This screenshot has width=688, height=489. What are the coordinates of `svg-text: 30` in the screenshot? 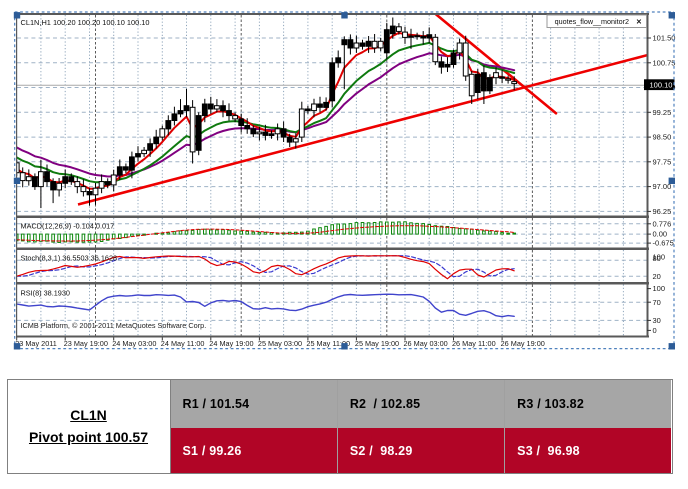 It's located at (657, 320).